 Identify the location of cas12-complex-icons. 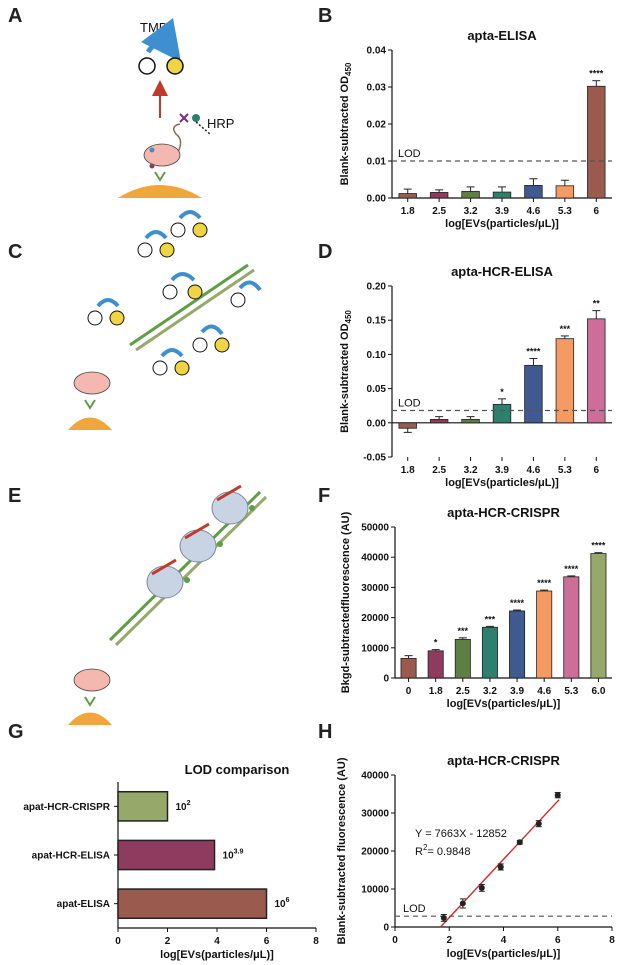
(200, 541).